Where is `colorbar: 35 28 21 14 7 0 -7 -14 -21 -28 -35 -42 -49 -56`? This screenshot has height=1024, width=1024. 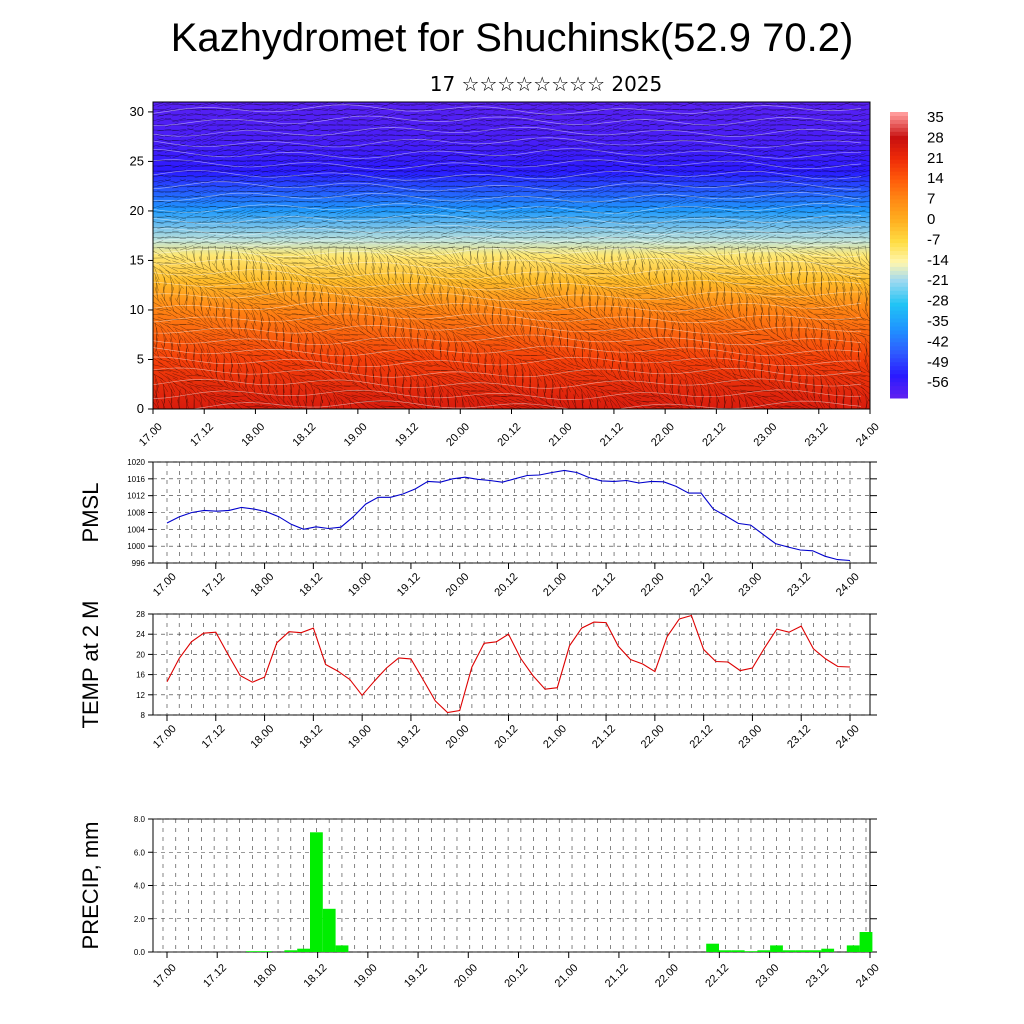
colorbar: 35 28 21 14 7 0 -7 -14 -21 -28 -35 -42 -49 -56 is located at coordinates (919, 254).